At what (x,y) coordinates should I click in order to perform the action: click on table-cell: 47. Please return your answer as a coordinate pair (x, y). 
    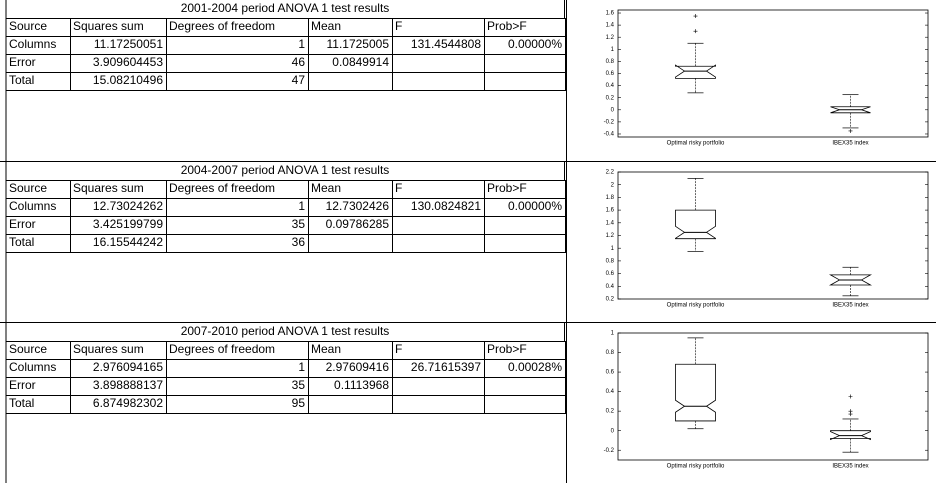
    Looking at the image, I should click on (237, 81).